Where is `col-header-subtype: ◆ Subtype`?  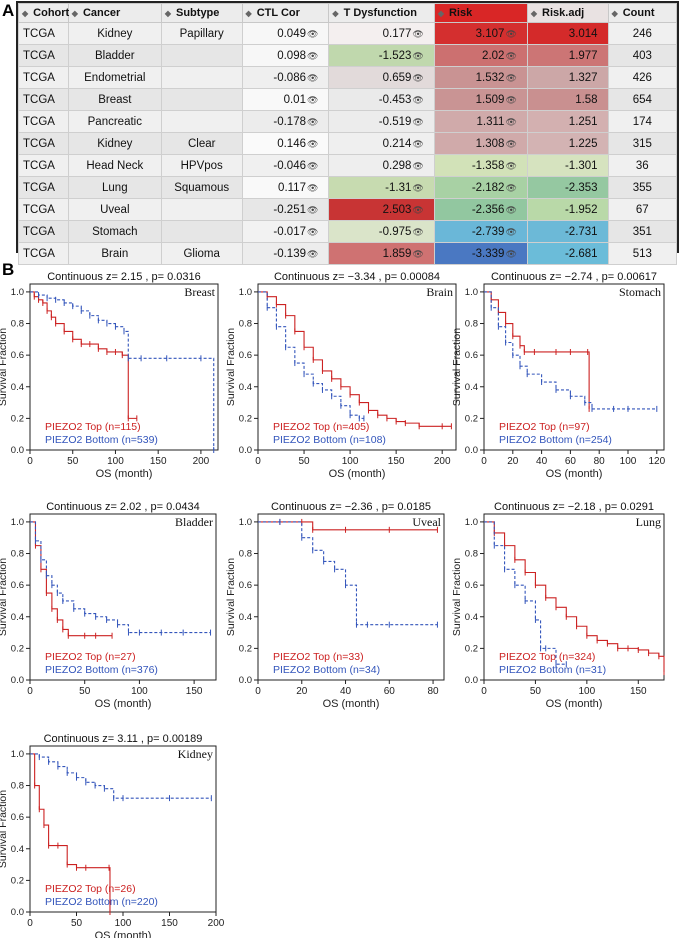
col-header-subtype: ◆ Subtype is located at coordinates (201, 13).